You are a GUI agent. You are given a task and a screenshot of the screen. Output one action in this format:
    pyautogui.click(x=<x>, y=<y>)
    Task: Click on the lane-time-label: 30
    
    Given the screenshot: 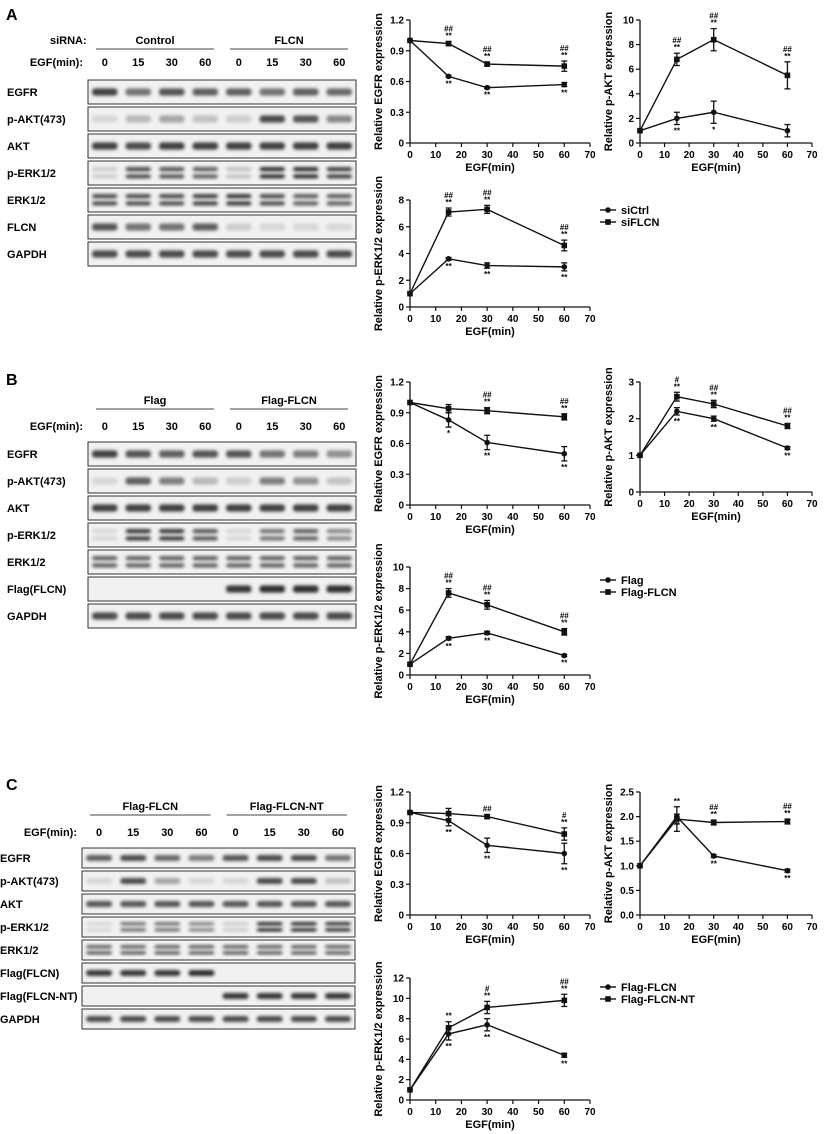 What is the action you would take?
    pyautogui.click(x=172, y=427)
    